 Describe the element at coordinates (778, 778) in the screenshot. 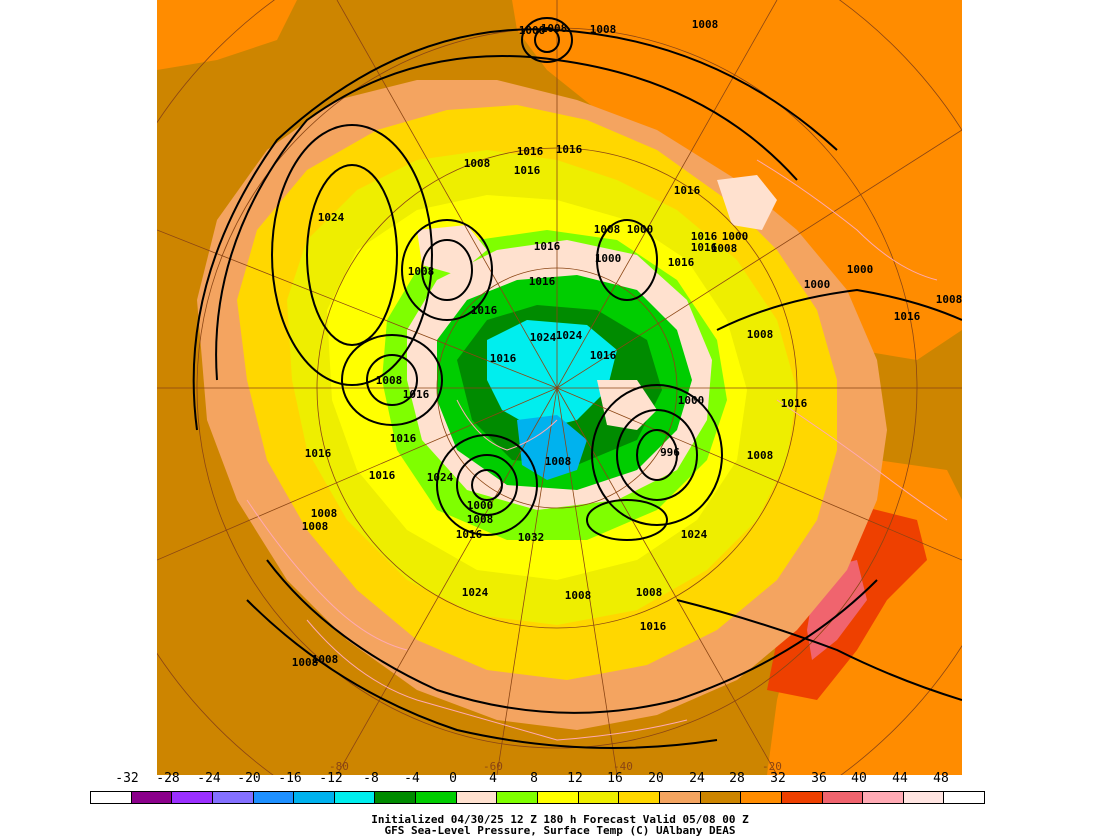

I see `colorbar-tick: 32` at that location.